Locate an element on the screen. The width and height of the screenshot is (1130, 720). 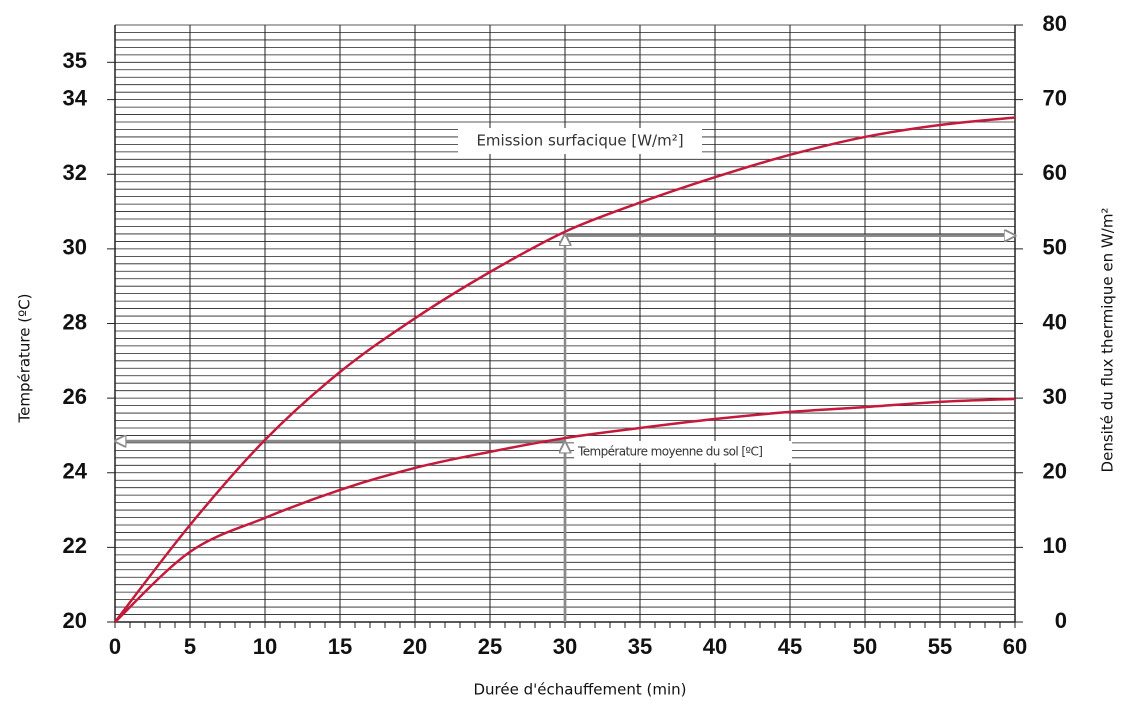
x-tick-label: 25 is located at coordinates (490, 646).